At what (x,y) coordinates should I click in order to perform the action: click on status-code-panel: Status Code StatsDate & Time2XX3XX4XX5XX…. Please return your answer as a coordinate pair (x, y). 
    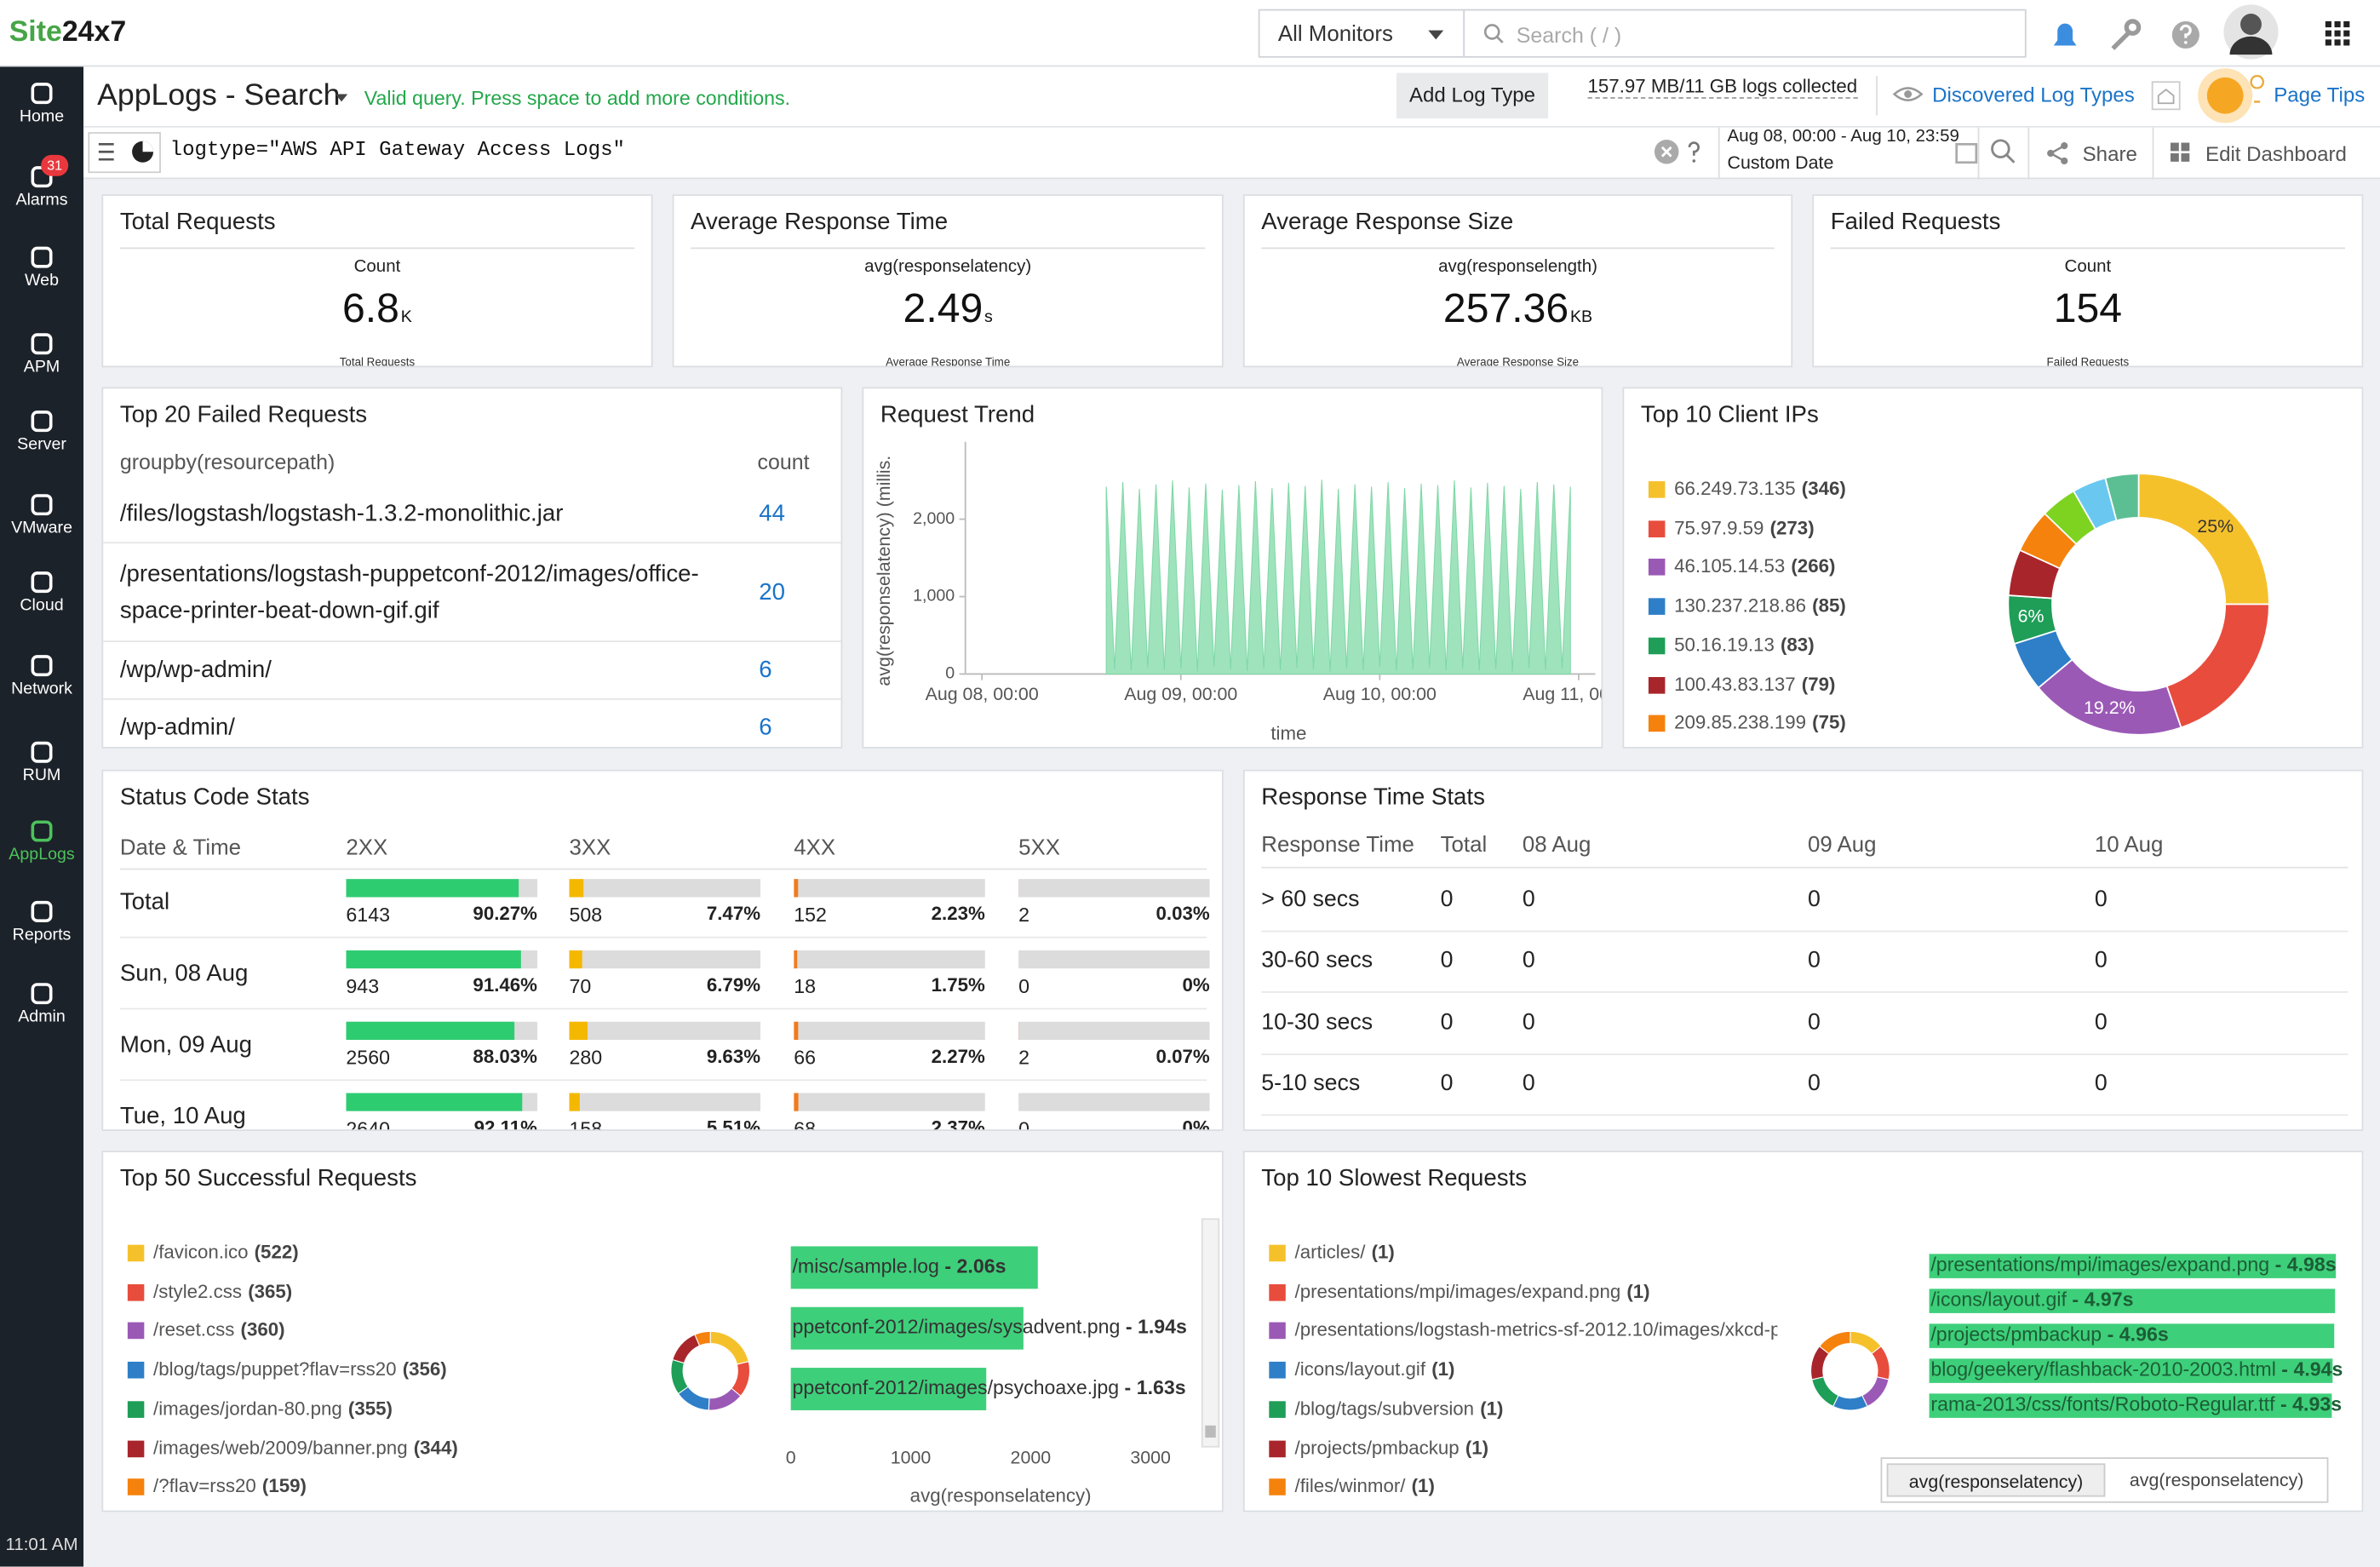
    Looking at the image, I should click on (662, 950).